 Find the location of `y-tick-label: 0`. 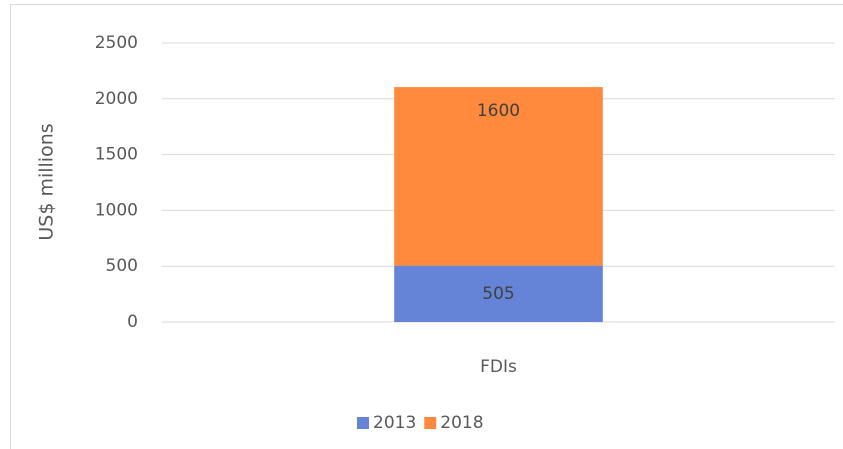

y-tick-label: 0 is located at coordinates (132, 322).